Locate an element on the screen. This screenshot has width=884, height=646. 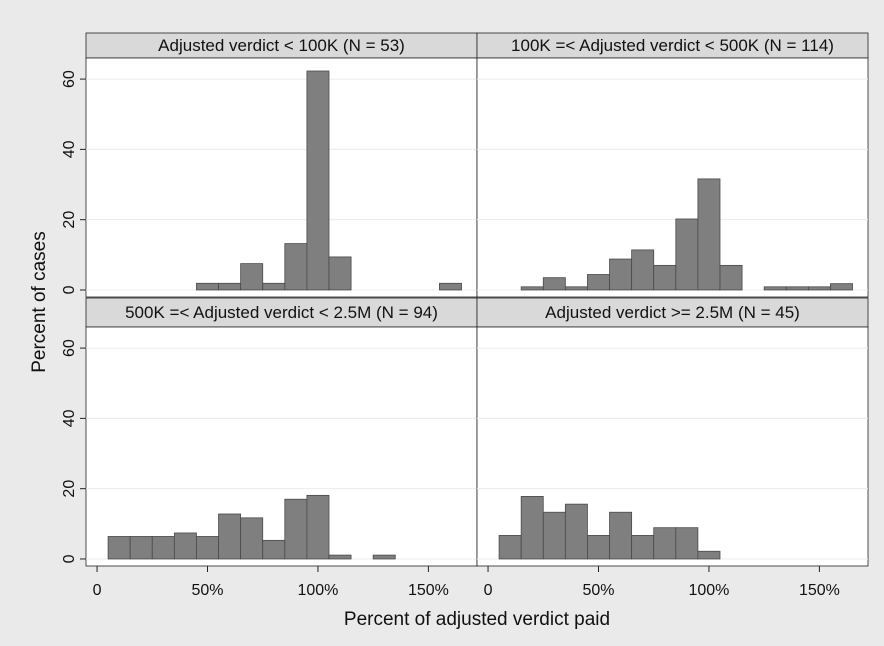
y-axis-label: Percent of cases is located at coordinates (39, 302).